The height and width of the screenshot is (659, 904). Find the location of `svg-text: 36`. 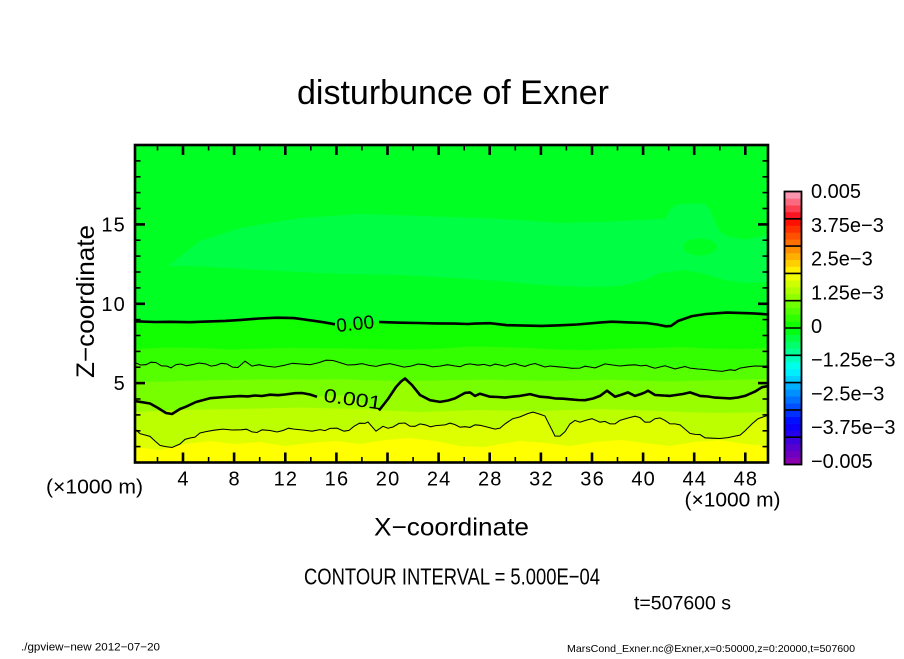

svg-text: 36 is located at coordinates (592, 480).